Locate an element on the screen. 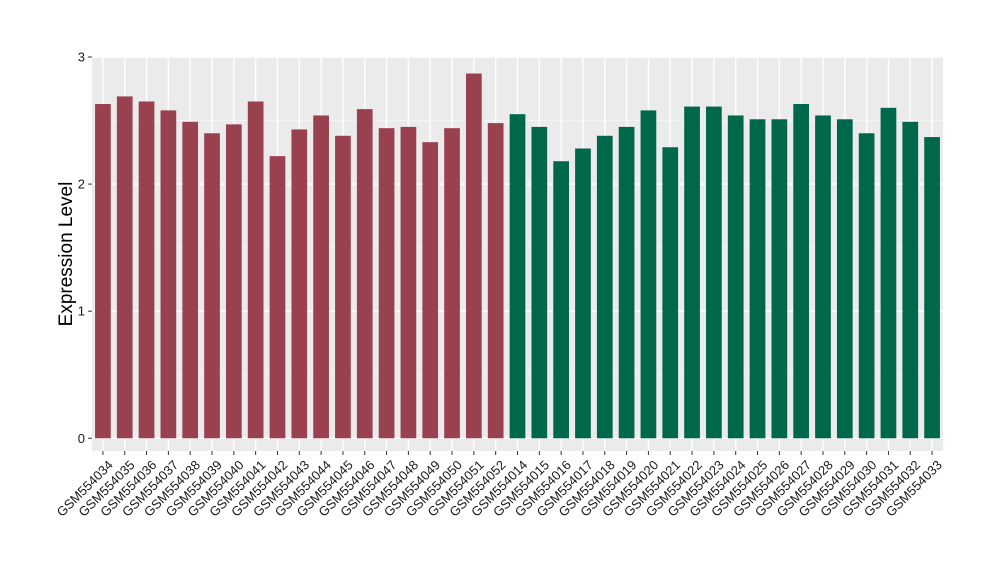  bar-GSM554032 is located at coordinates (910, 280).